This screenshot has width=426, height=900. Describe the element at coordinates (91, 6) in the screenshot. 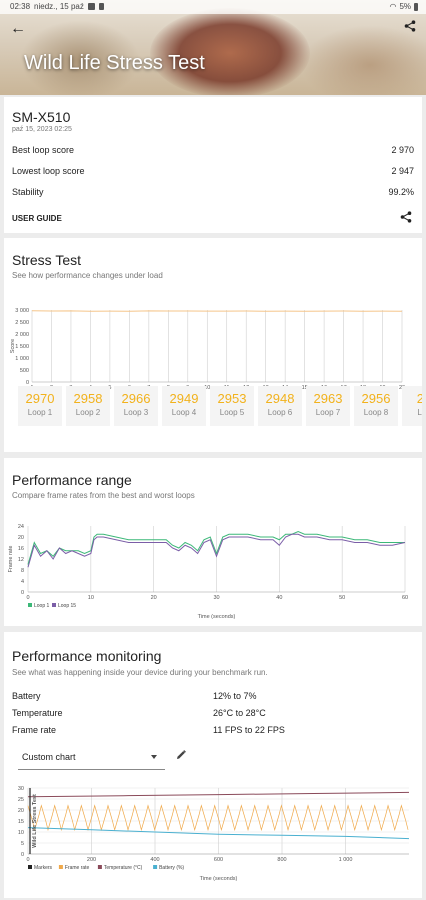

I see `gallery-icon` at that location.